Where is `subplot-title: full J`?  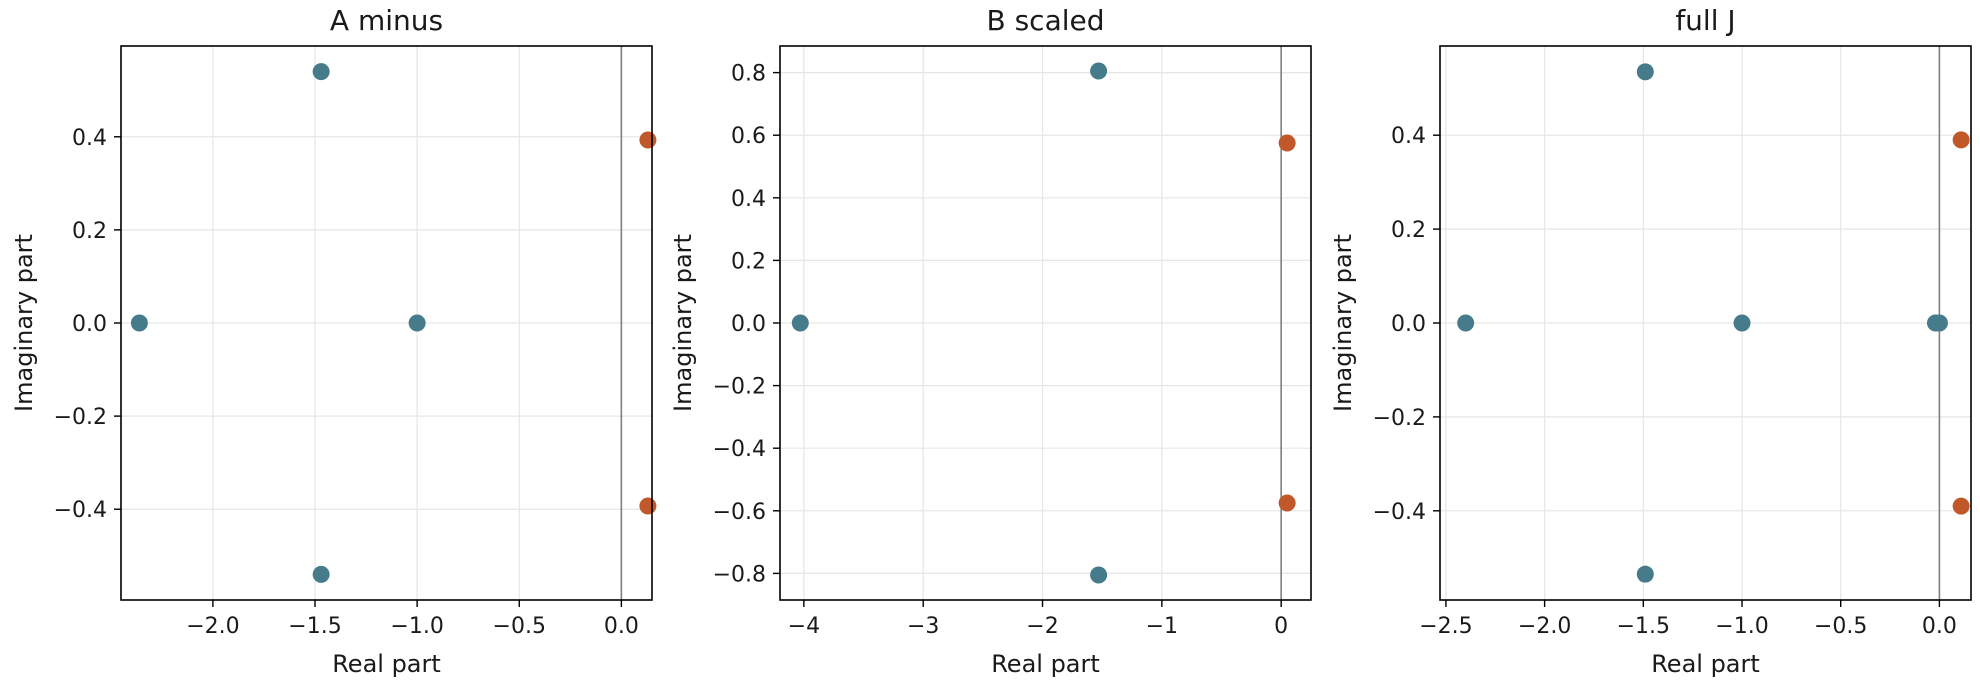 subplot-title: full J is located at coordinates (1705, 20).